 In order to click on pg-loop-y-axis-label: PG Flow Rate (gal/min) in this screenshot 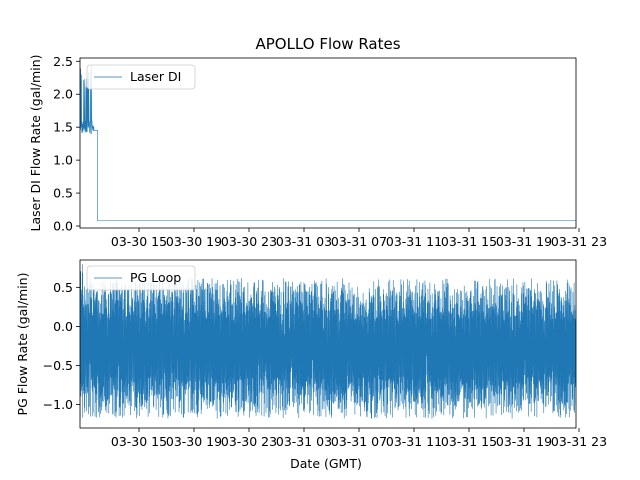, I will do `click(22, 344)`.